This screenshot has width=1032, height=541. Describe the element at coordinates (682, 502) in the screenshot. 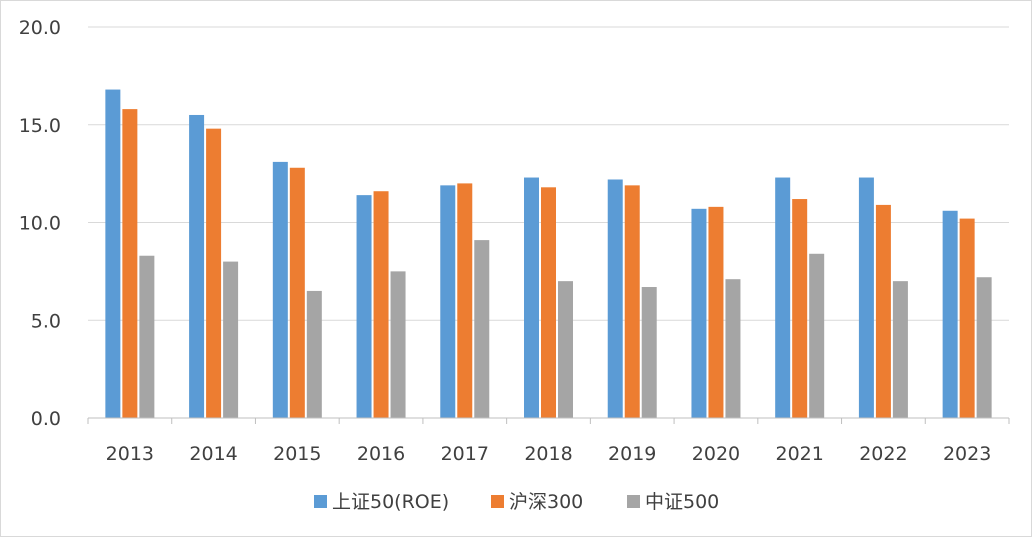

I see `legend-label: 中证500` at that location.